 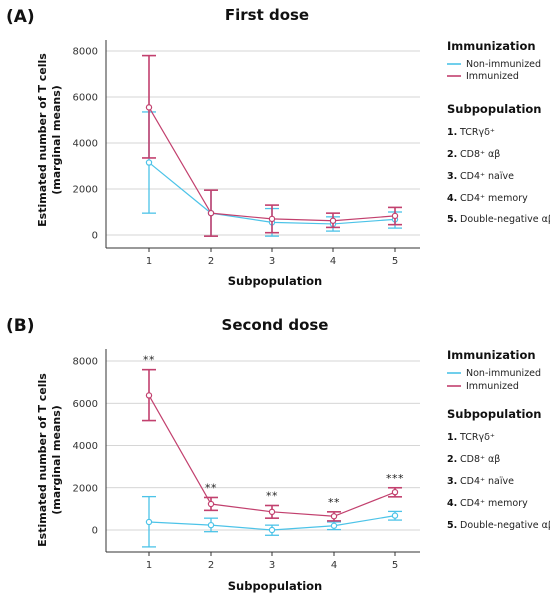 What do you see at coordinates (272, 521) in the screenshot?
I see `series-non-immunized` at bounding box center [272, 521].